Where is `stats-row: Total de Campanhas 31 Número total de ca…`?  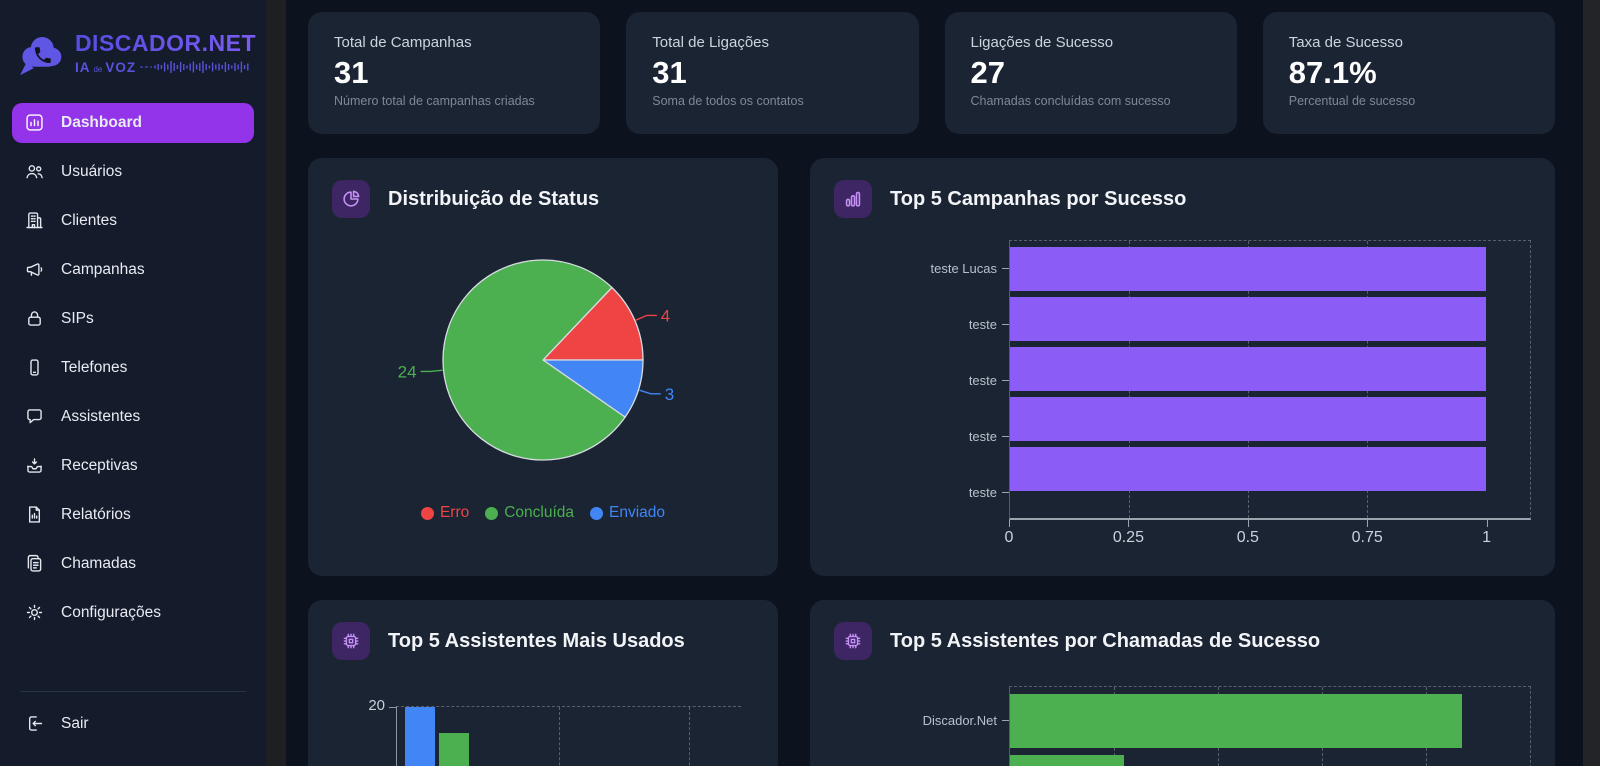
stats-row: Total de Campanhas 31 Número total de ca… is located at coordinates (931, 73).